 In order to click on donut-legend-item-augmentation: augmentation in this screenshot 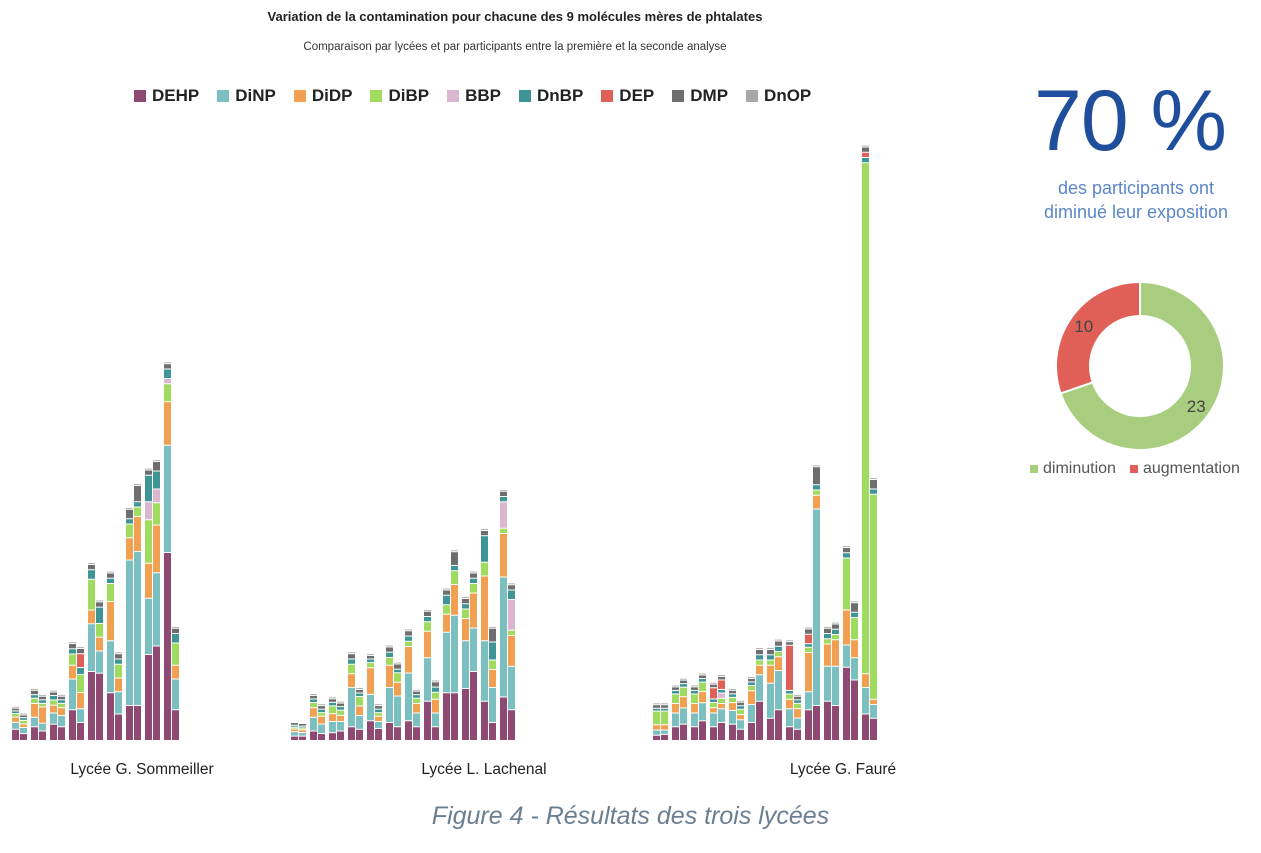, I will do `click(1184, 469)`.